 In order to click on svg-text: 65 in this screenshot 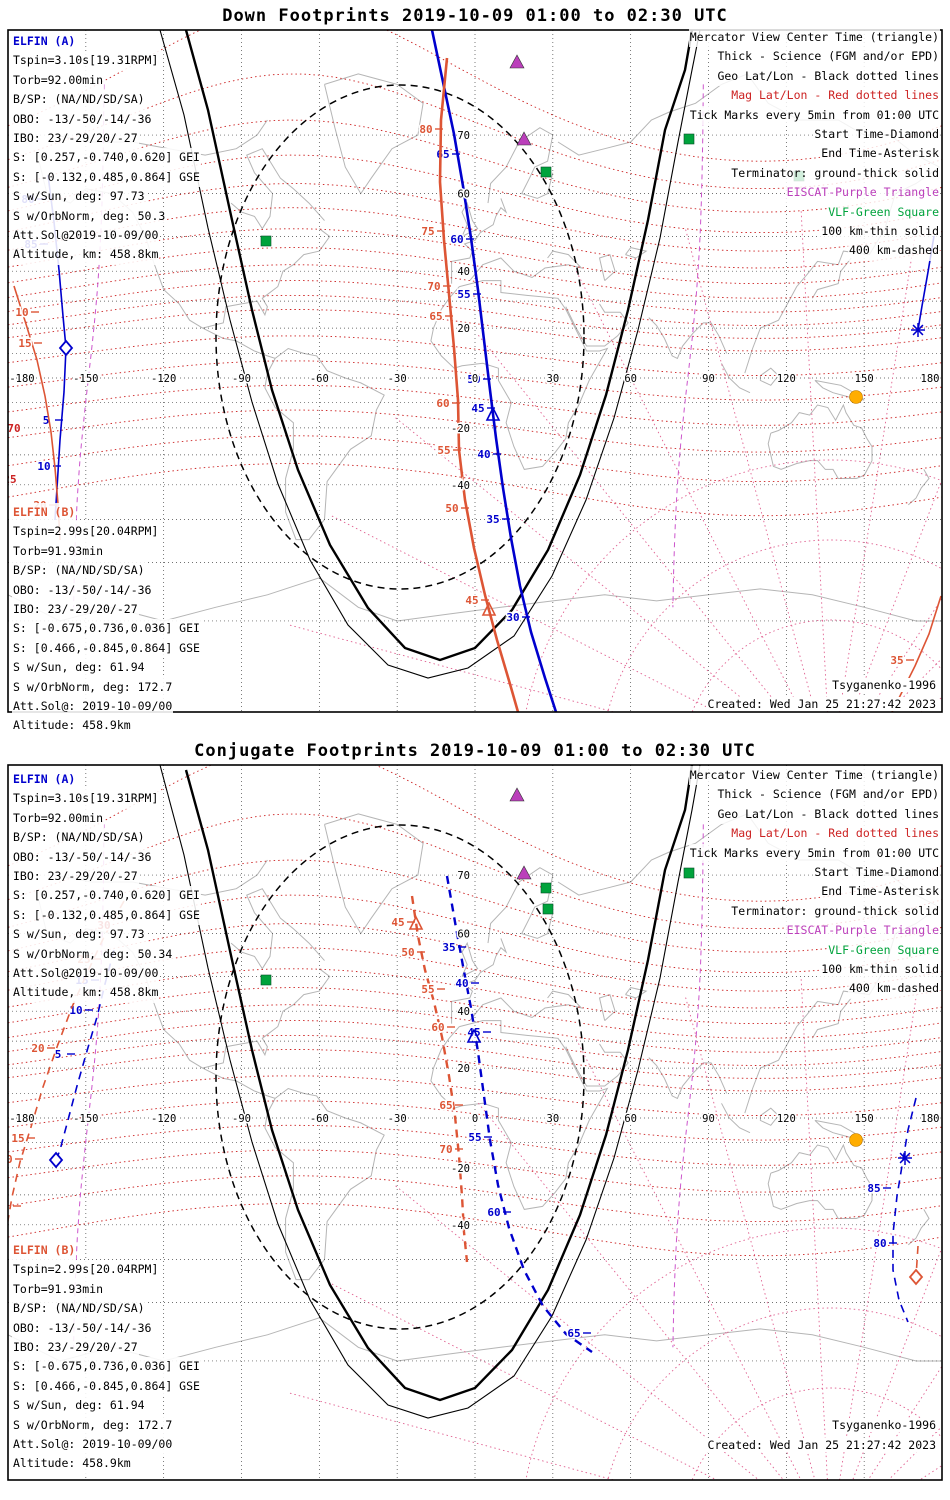, I will do `click(435, 316)`.